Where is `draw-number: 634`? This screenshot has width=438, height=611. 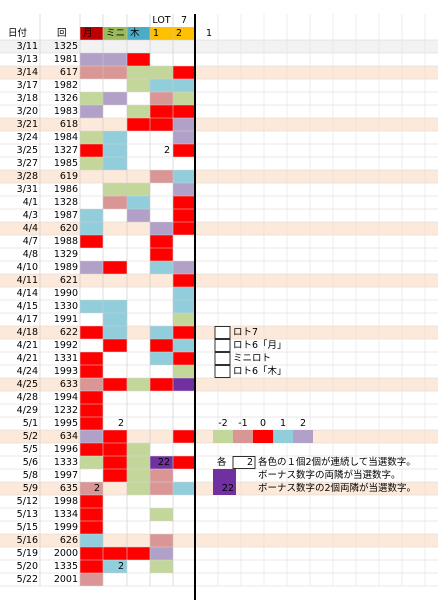
draw-number: 634 is located at coordinates (69, 436).